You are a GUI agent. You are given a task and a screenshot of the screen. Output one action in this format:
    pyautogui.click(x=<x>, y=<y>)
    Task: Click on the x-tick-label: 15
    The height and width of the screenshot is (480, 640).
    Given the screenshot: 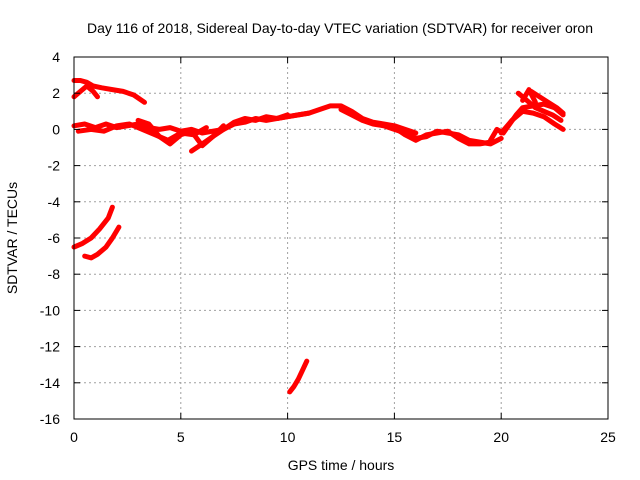 What is the action you would take?
    pyautogui.click(x=395, y=437)
    